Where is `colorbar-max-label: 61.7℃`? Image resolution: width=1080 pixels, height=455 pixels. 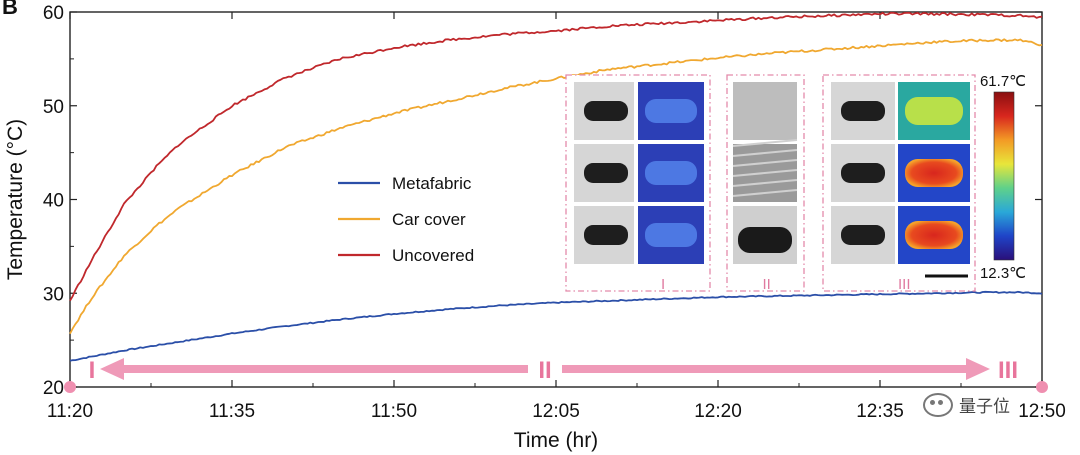
colorbar-max-label: 61.7℃ is located at coordinates (1003, 81).